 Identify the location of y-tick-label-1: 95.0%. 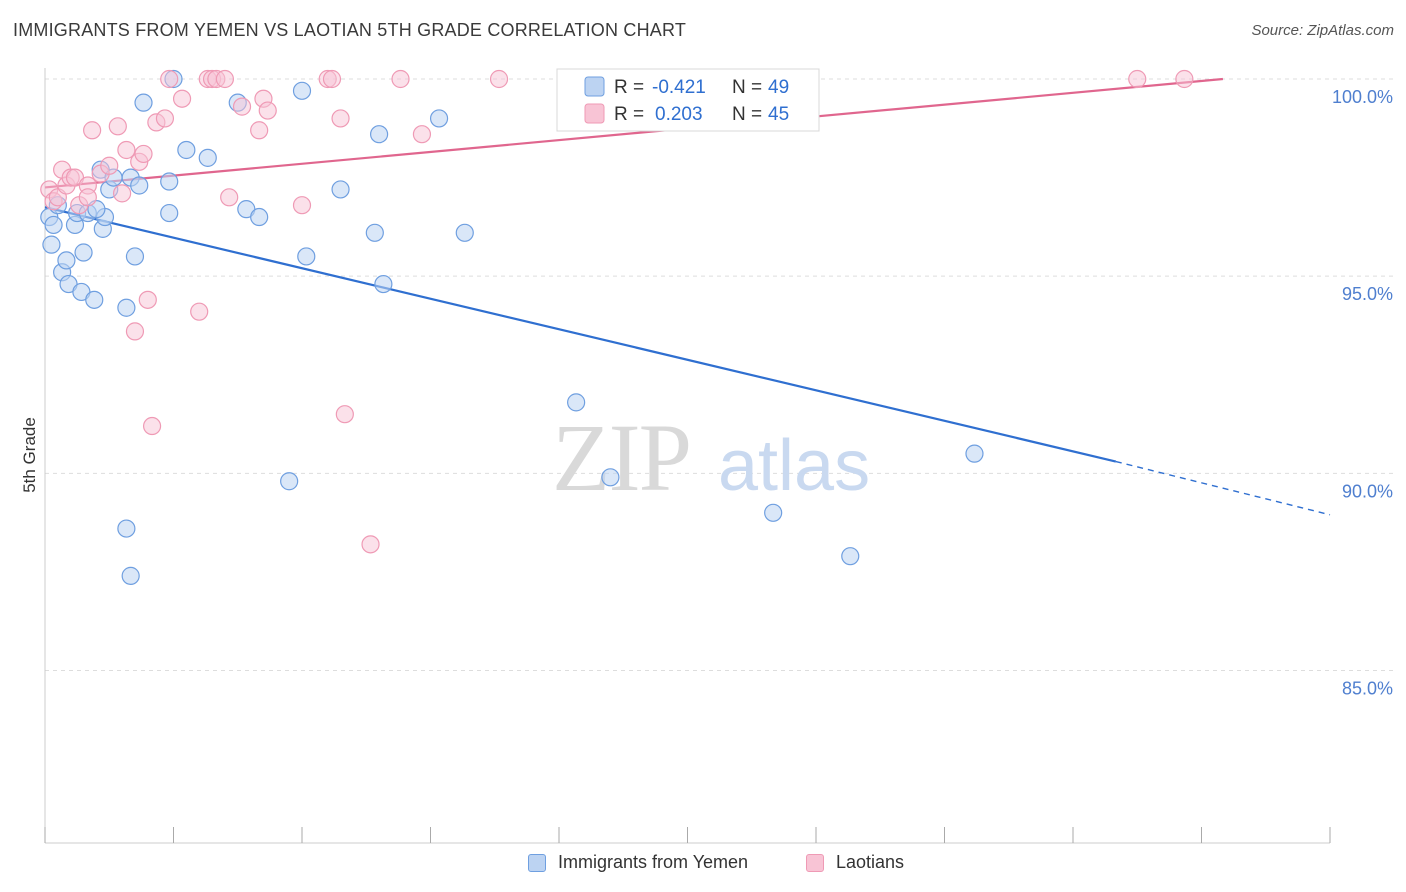
(1367, 294).